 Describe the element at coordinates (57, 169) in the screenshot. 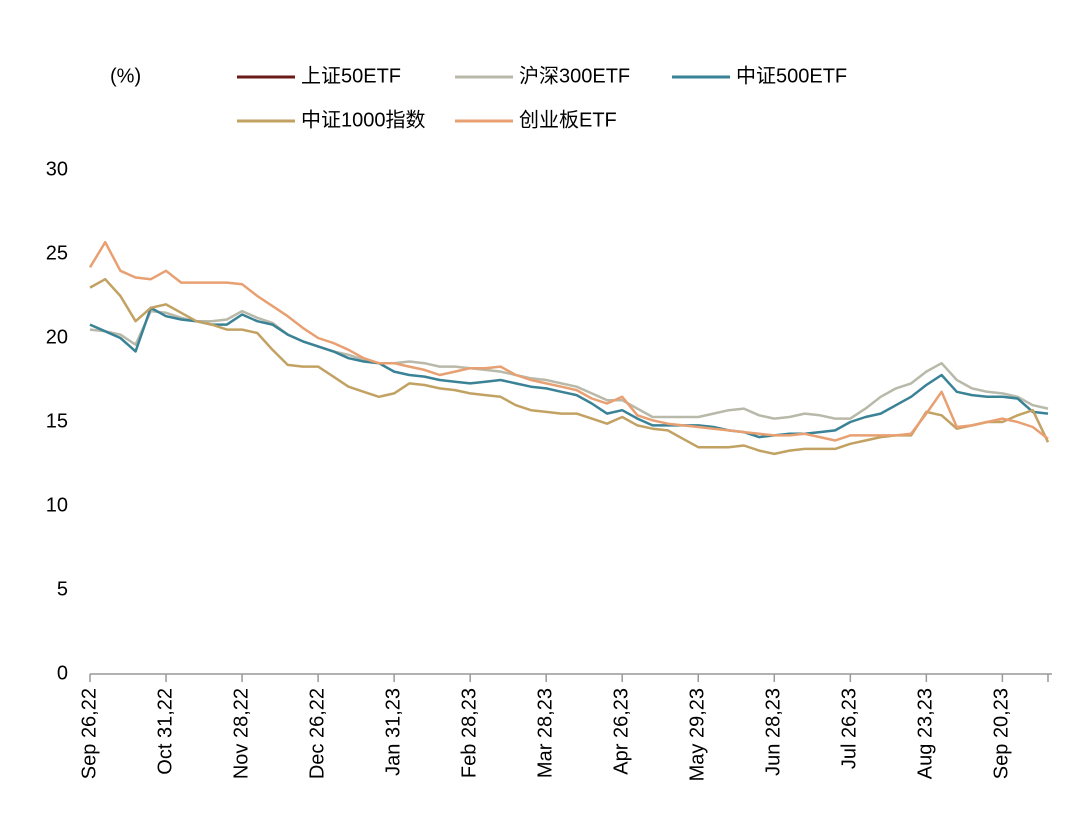

I see `y-tick-label: 30` at that location.